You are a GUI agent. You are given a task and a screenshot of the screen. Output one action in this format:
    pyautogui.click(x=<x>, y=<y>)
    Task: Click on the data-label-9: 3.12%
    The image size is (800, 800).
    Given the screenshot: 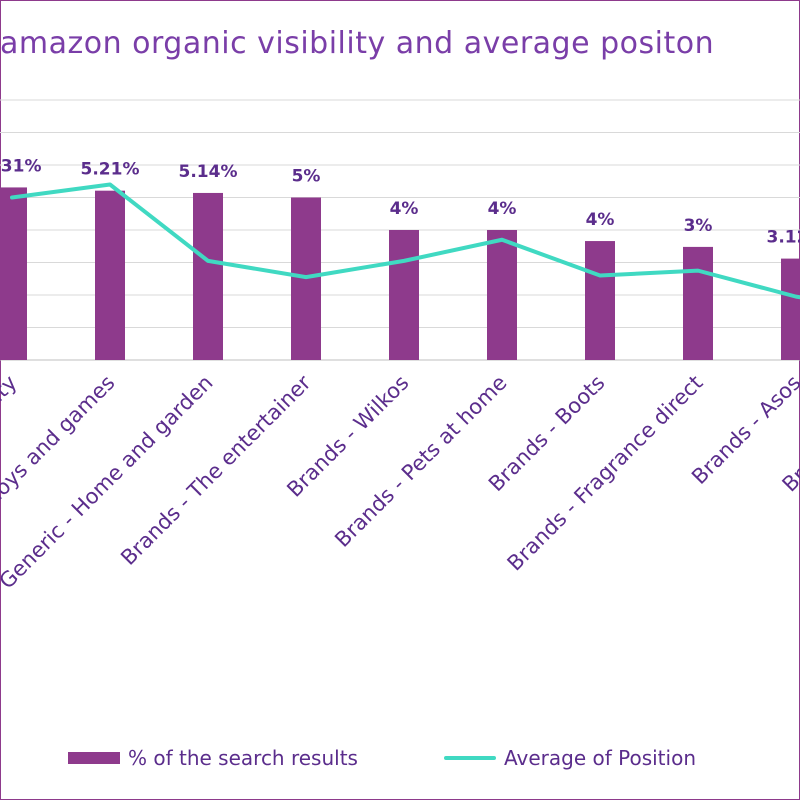 What is the action you would take?
    pyautogui.click(x=783, y=238)
    